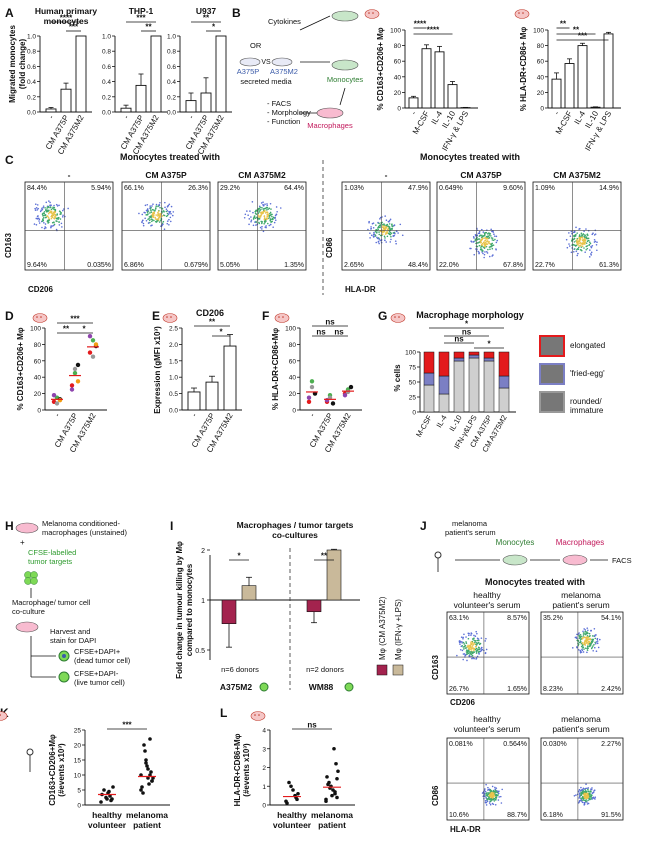 This screenshot has height=842, width=650. What do you see at coordinates (38, 361) in the screenshot?
I see `y-tick-label: 60` at bounding box center [38, 361].